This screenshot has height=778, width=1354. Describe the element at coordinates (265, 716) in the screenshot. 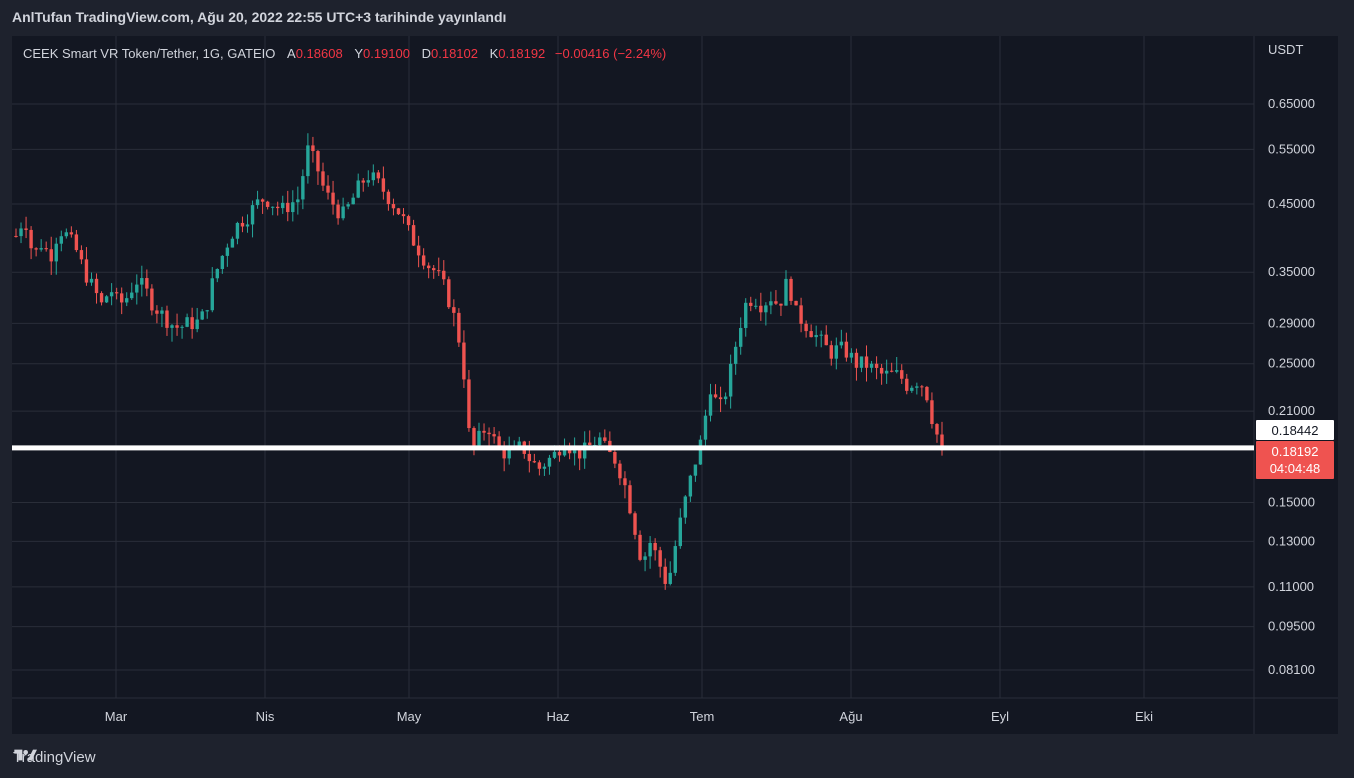

I see `x-tick-label: Nis` at that location.